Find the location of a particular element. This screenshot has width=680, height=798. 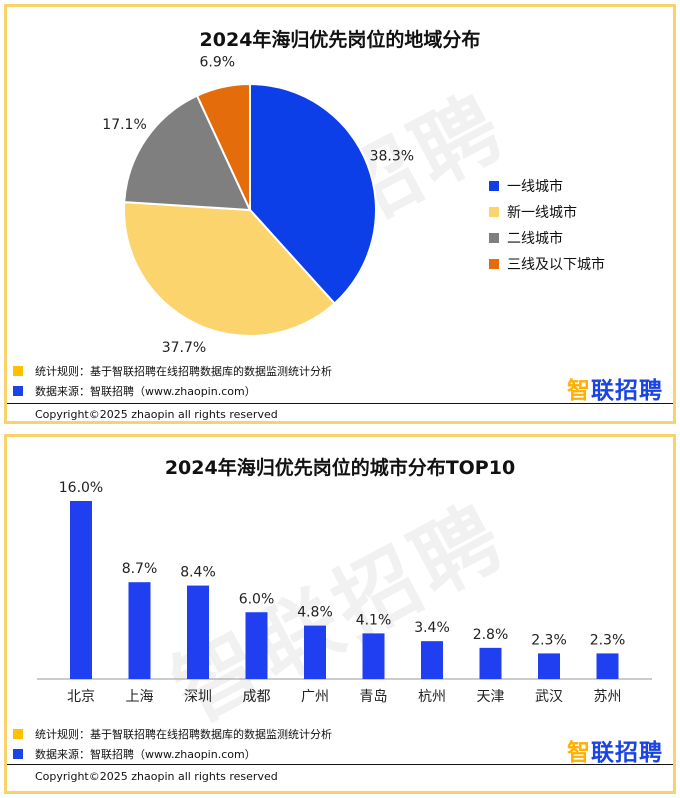

legend-label: 新一线城市 is located at coordinates (542, 213).